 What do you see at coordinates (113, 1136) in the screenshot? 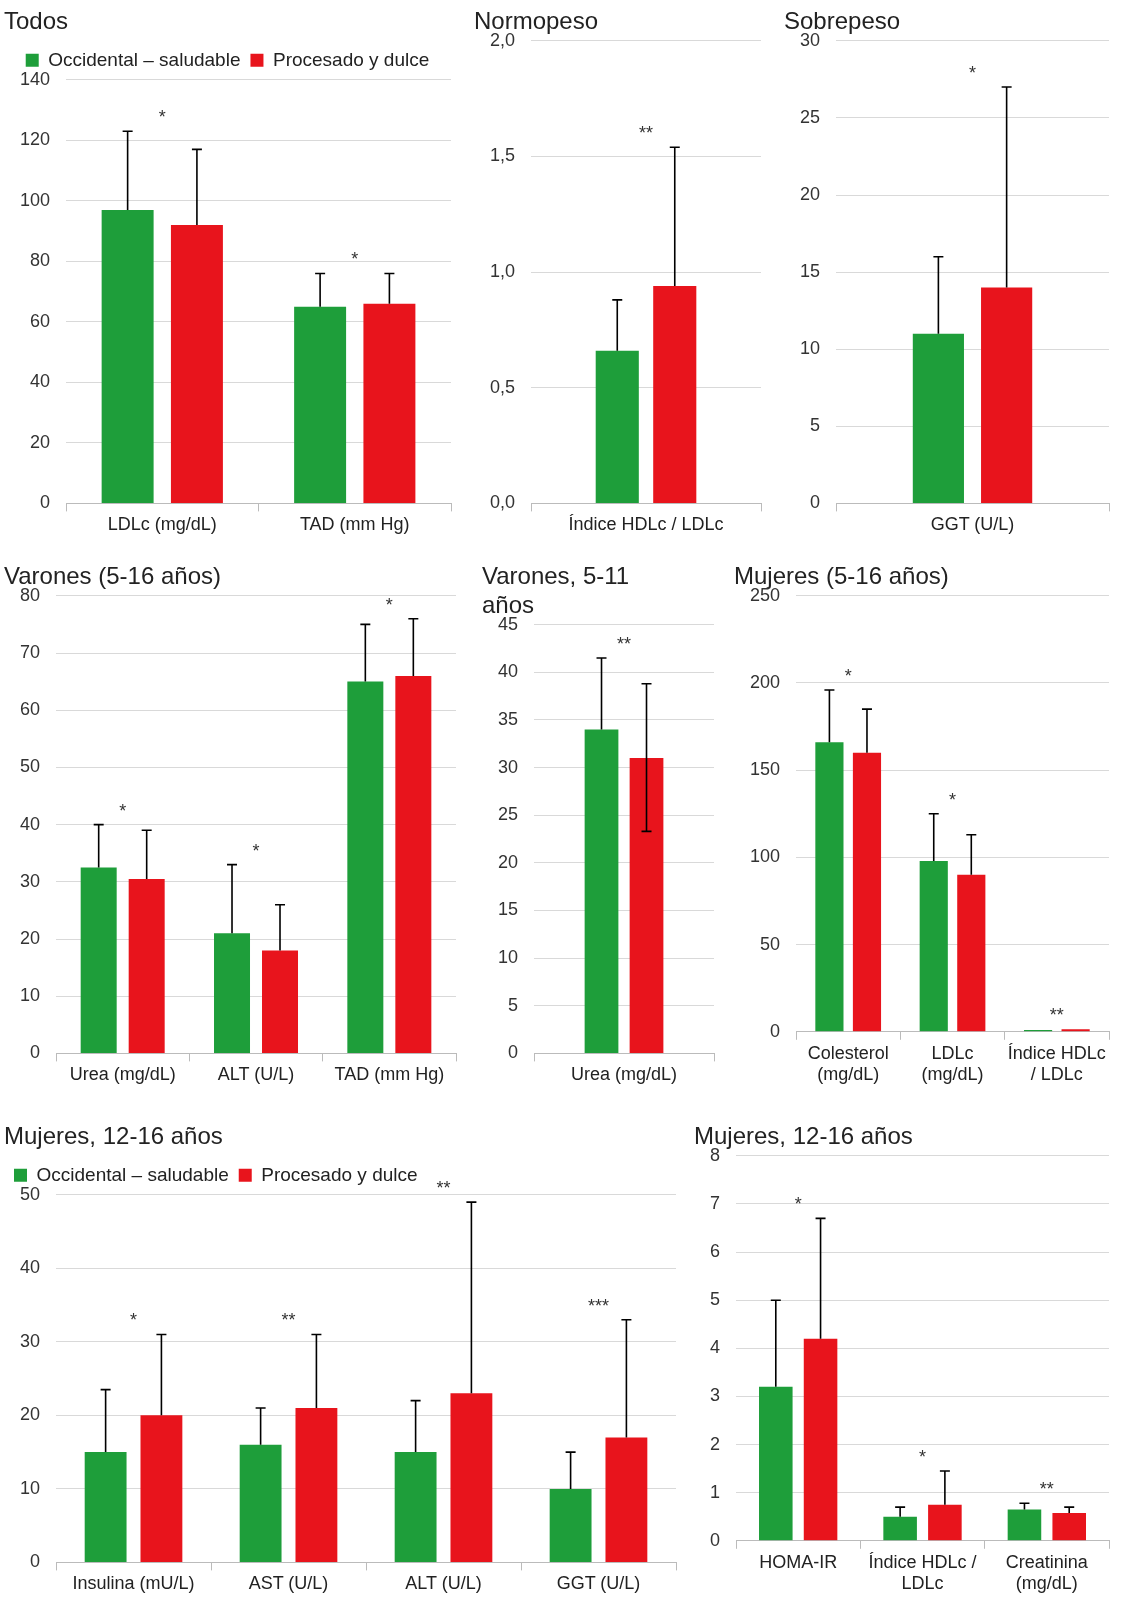
I see `chart-title: Mujeres, 12-16 años` at bounding box center [113, 1136].